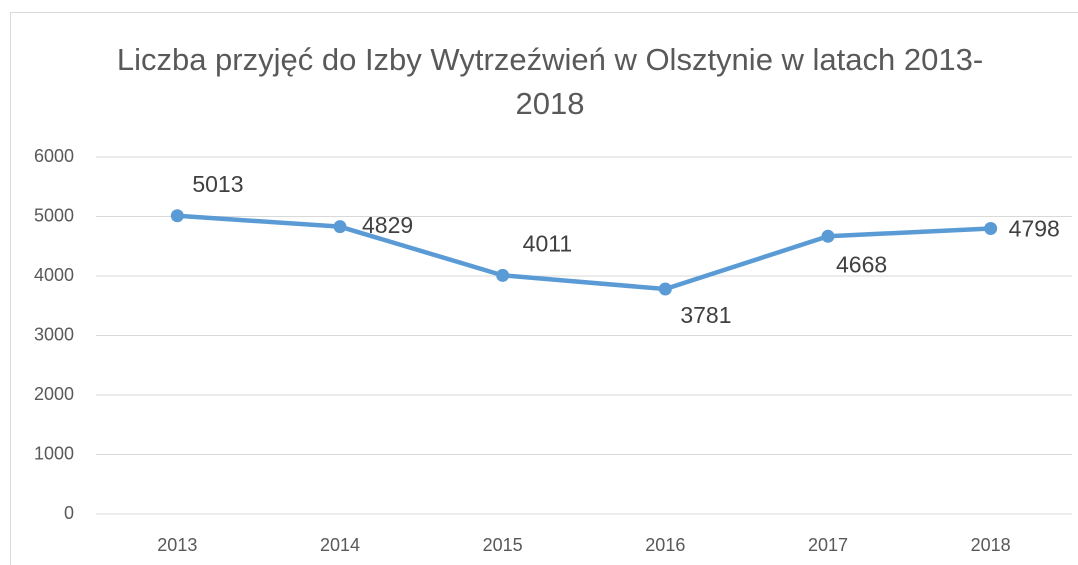  What do you see at coordinates (665, 545) in the screenshot?
I see `x-tick-label: 2016` at bounding box center [665, 545].